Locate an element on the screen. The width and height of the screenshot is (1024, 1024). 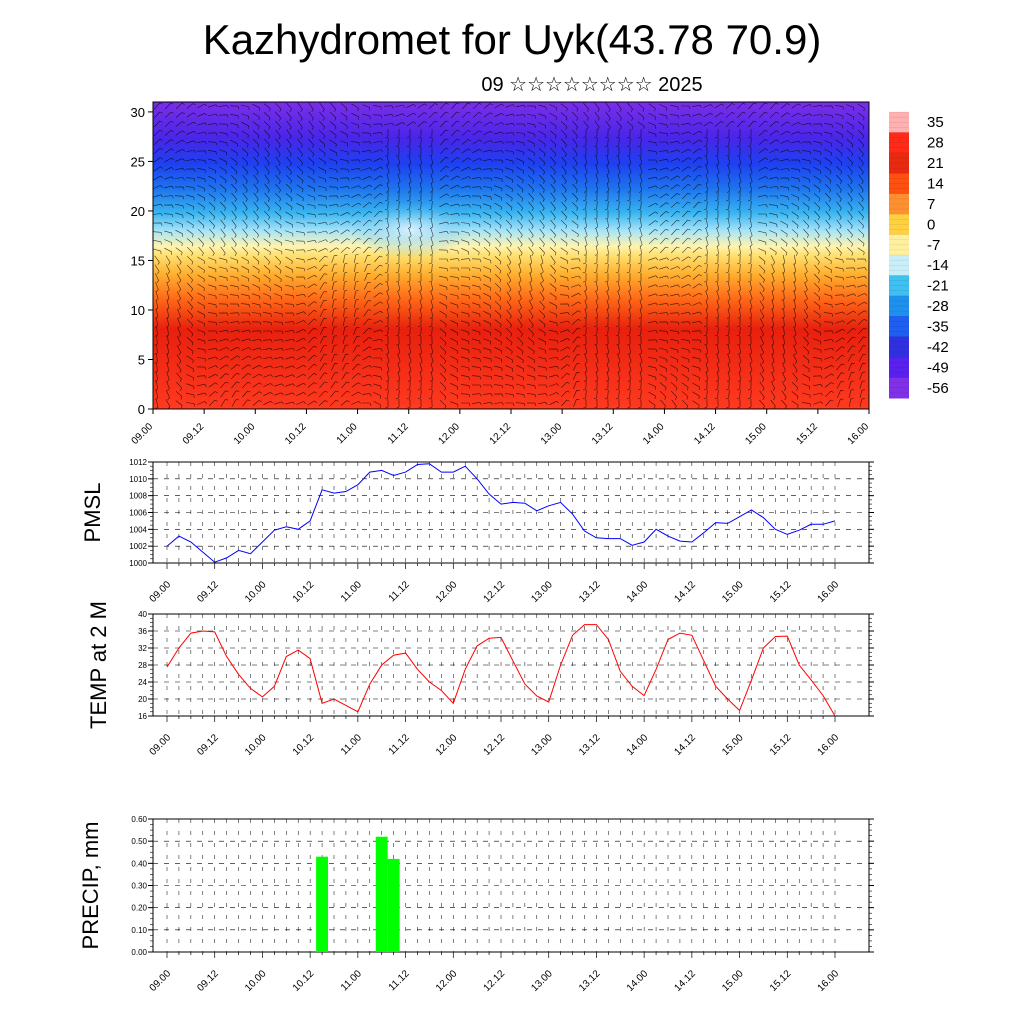
precip-panel-ytick-label: 0.30 is located at coordinates (139, 886).